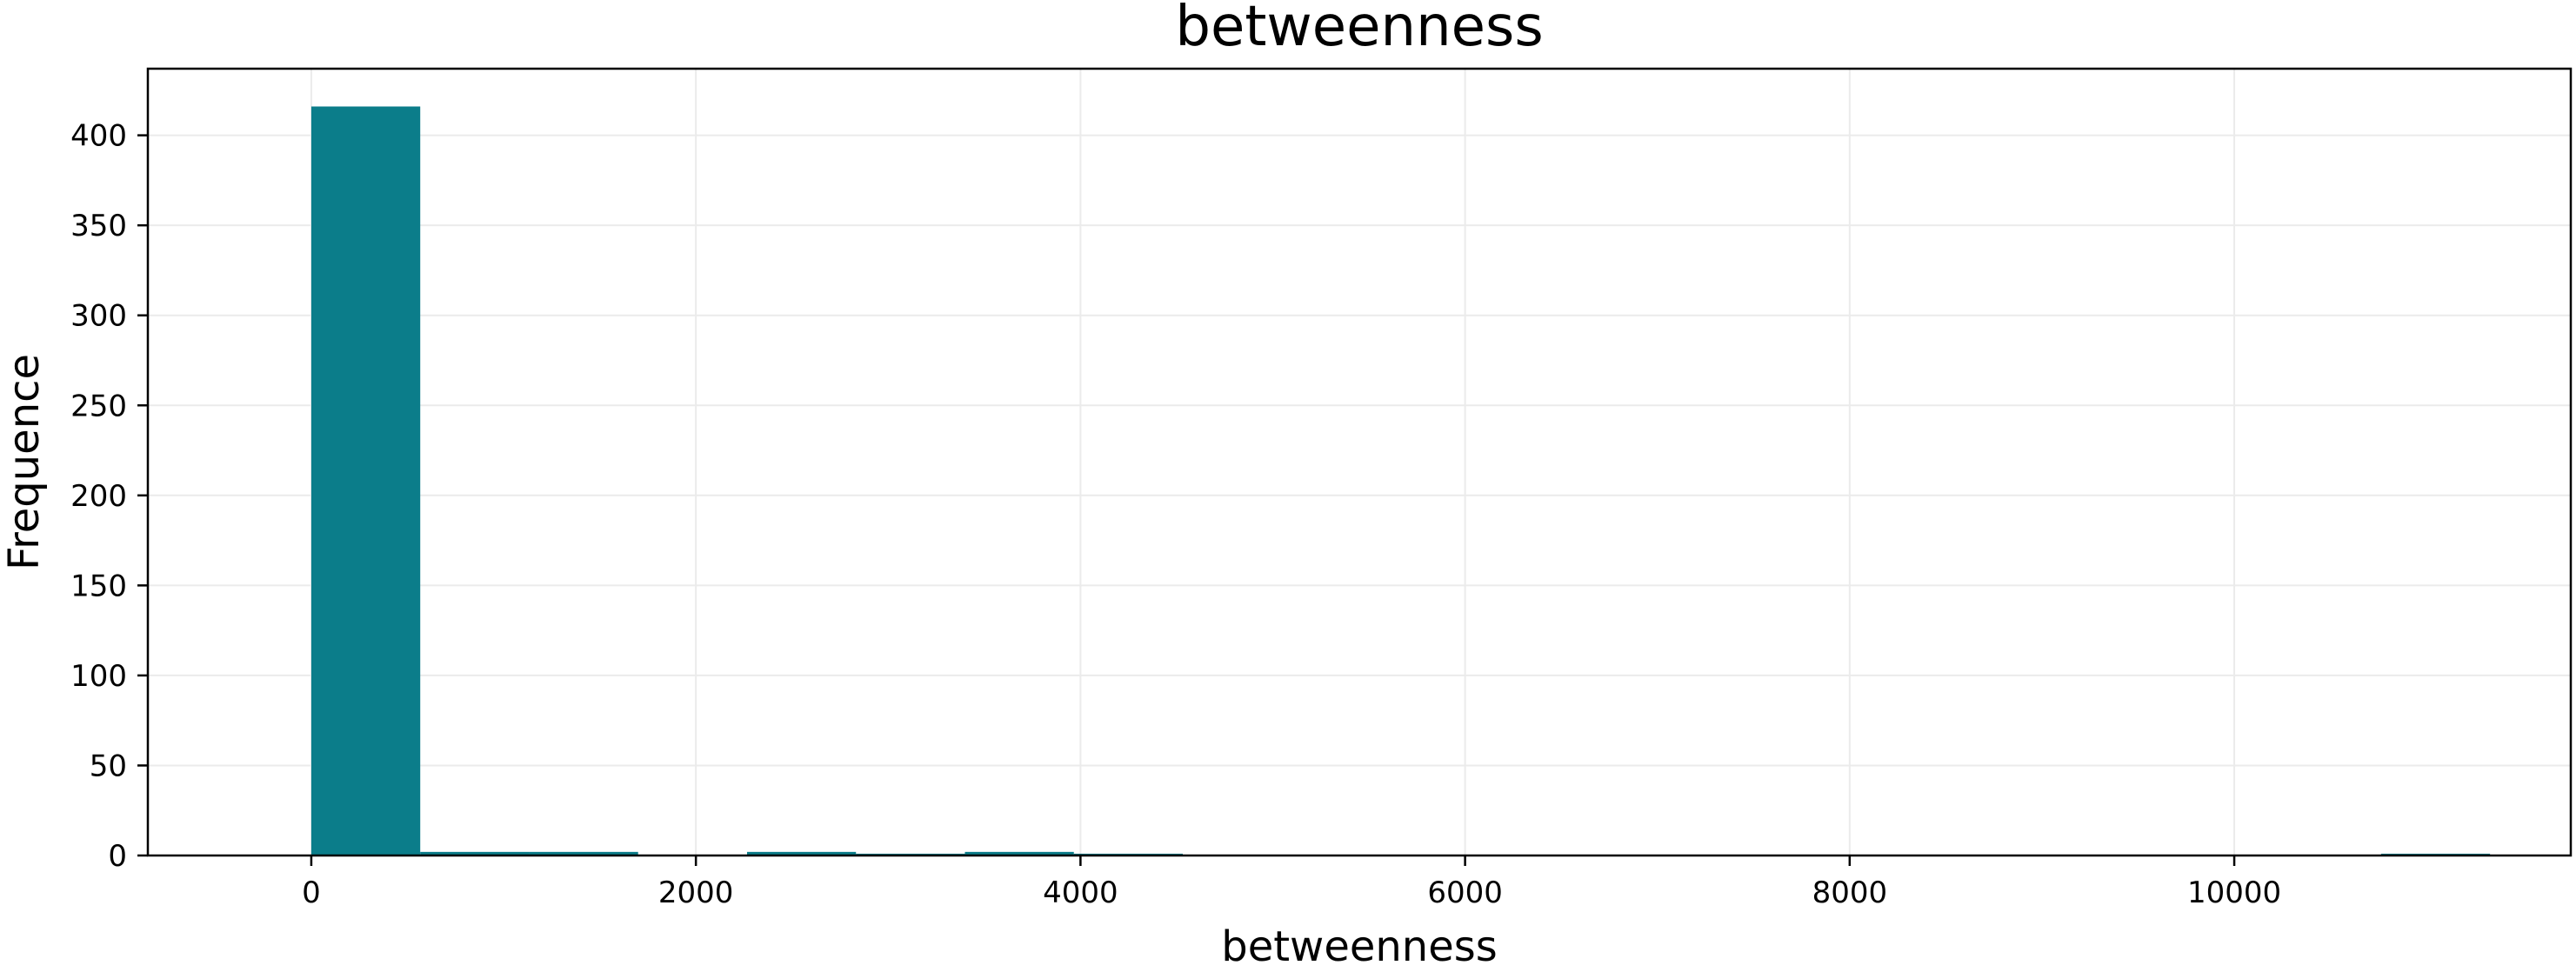  I want to click on x-tick-label: 8000, so click(1850, 892).